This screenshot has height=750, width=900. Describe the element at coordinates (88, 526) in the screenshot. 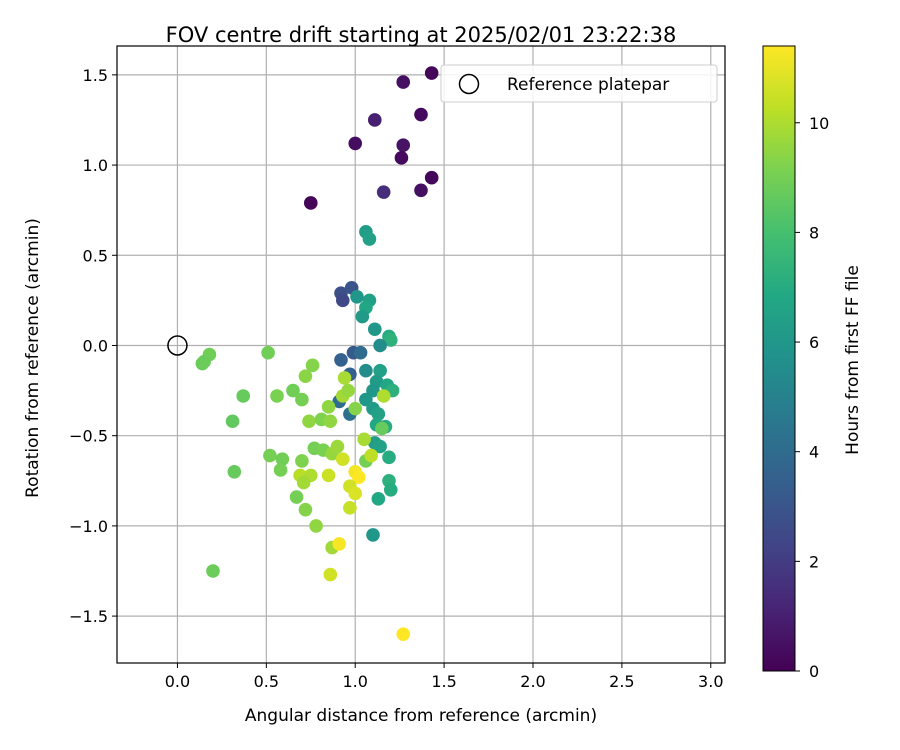

I see `y-tick-label: −1.0` at that location.